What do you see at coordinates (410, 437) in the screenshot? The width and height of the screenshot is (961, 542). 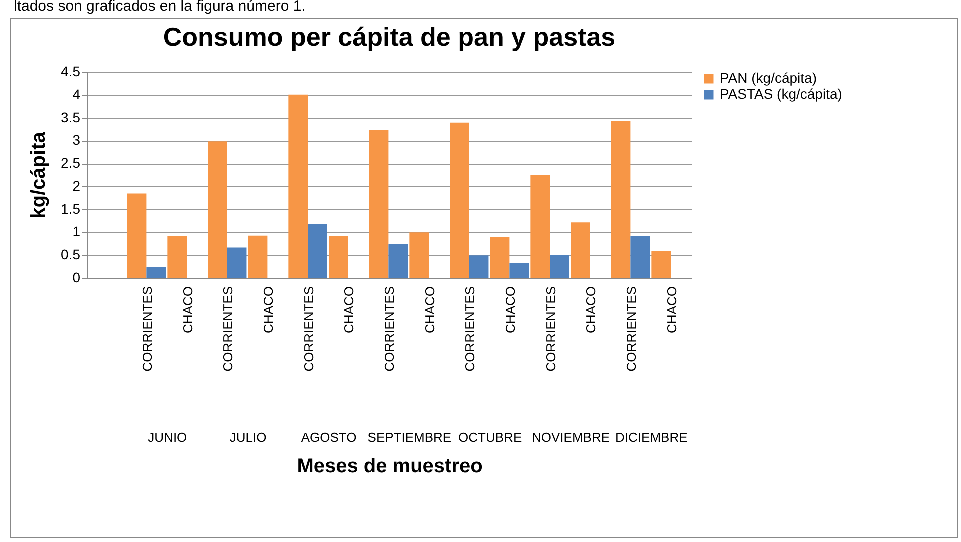 I see `text: SEPTIEMBRE` at bounding box center [410, 437].